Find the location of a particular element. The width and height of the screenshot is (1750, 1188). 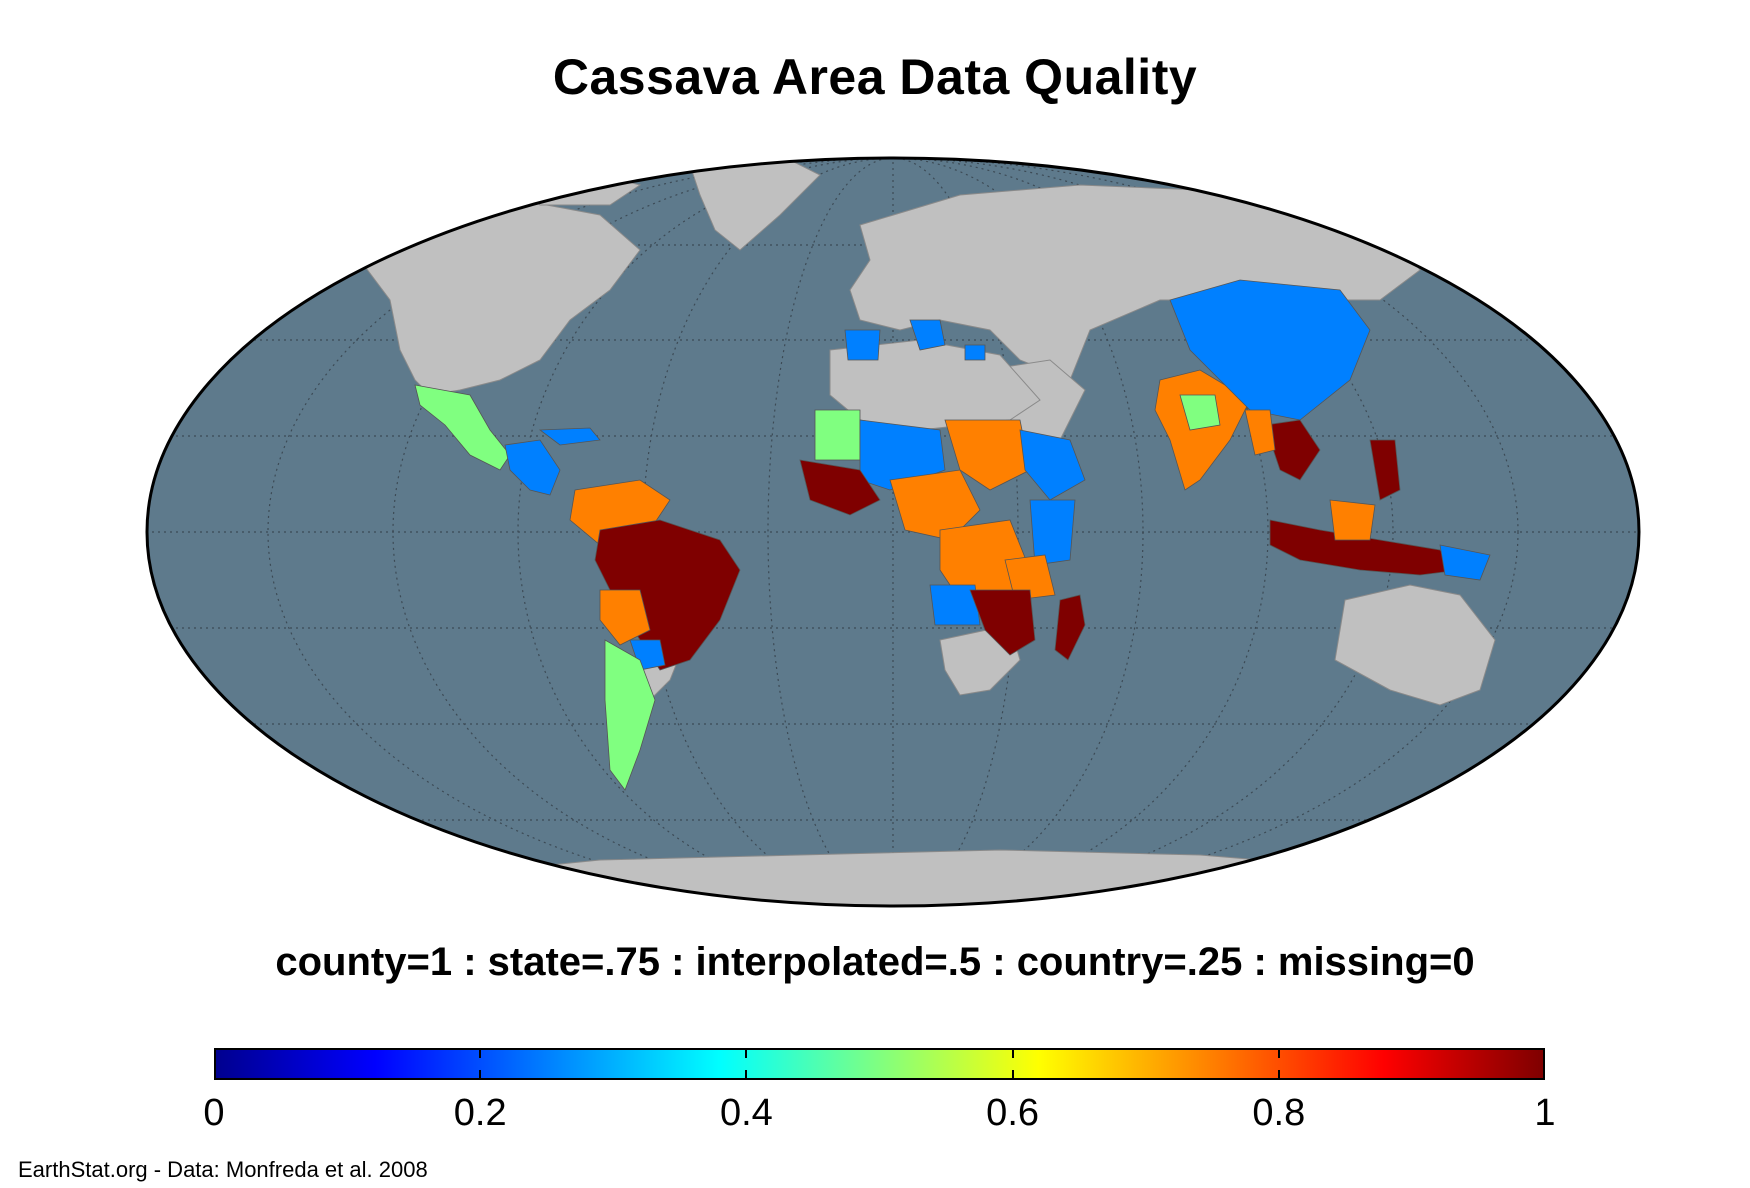

region-india is located at coordinates (1202, 430).